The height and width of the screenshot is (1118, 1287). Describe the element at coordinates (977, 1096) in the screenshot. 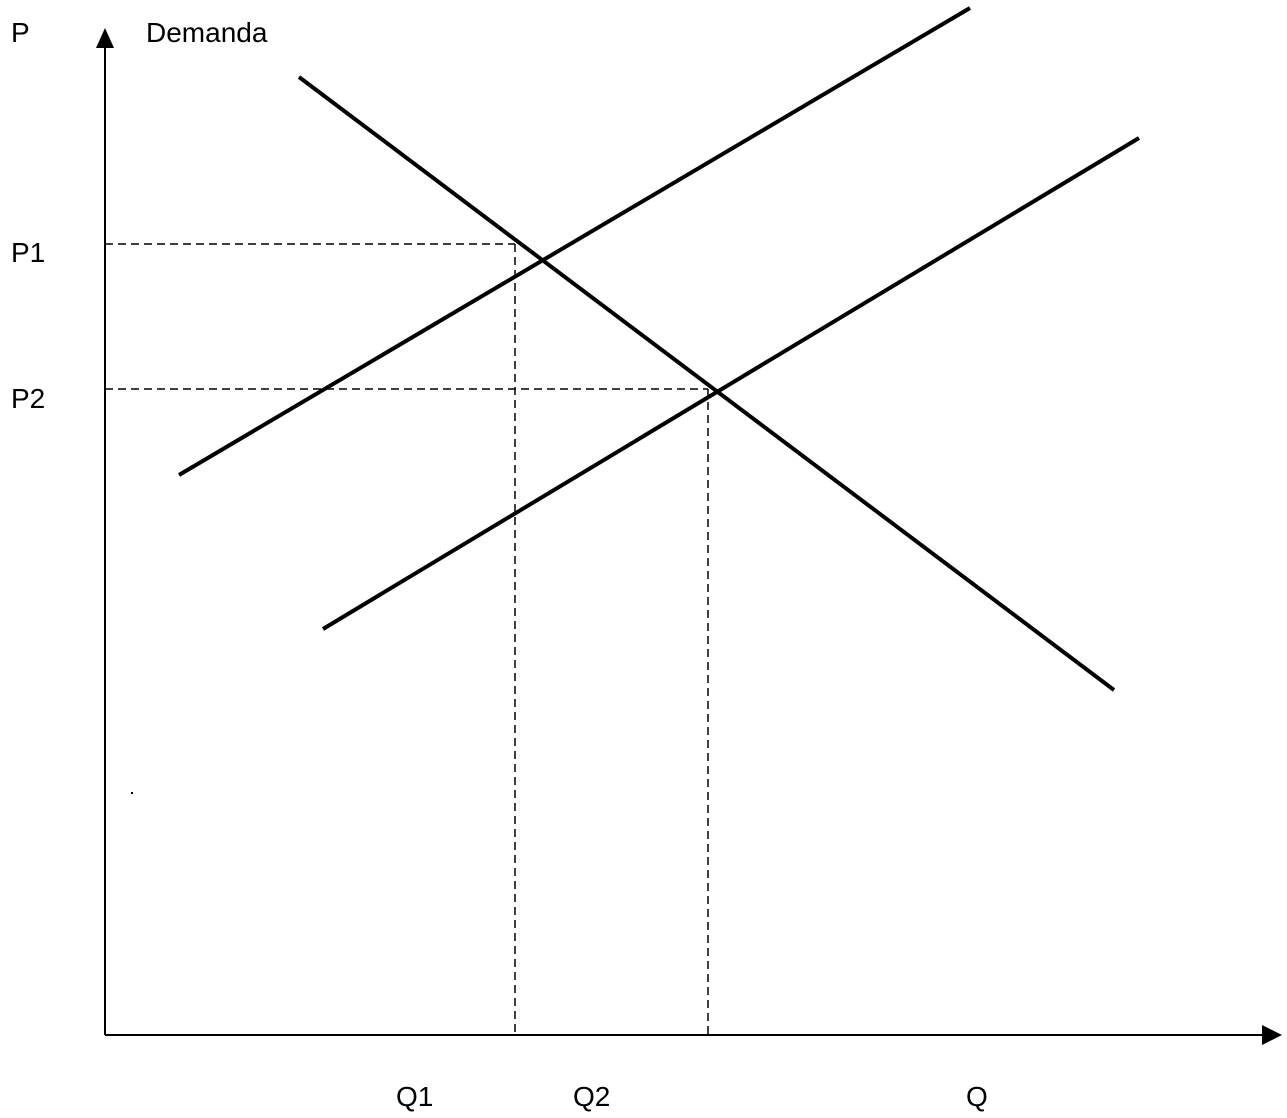

I see `quantity-axis-label: Q` at that location.